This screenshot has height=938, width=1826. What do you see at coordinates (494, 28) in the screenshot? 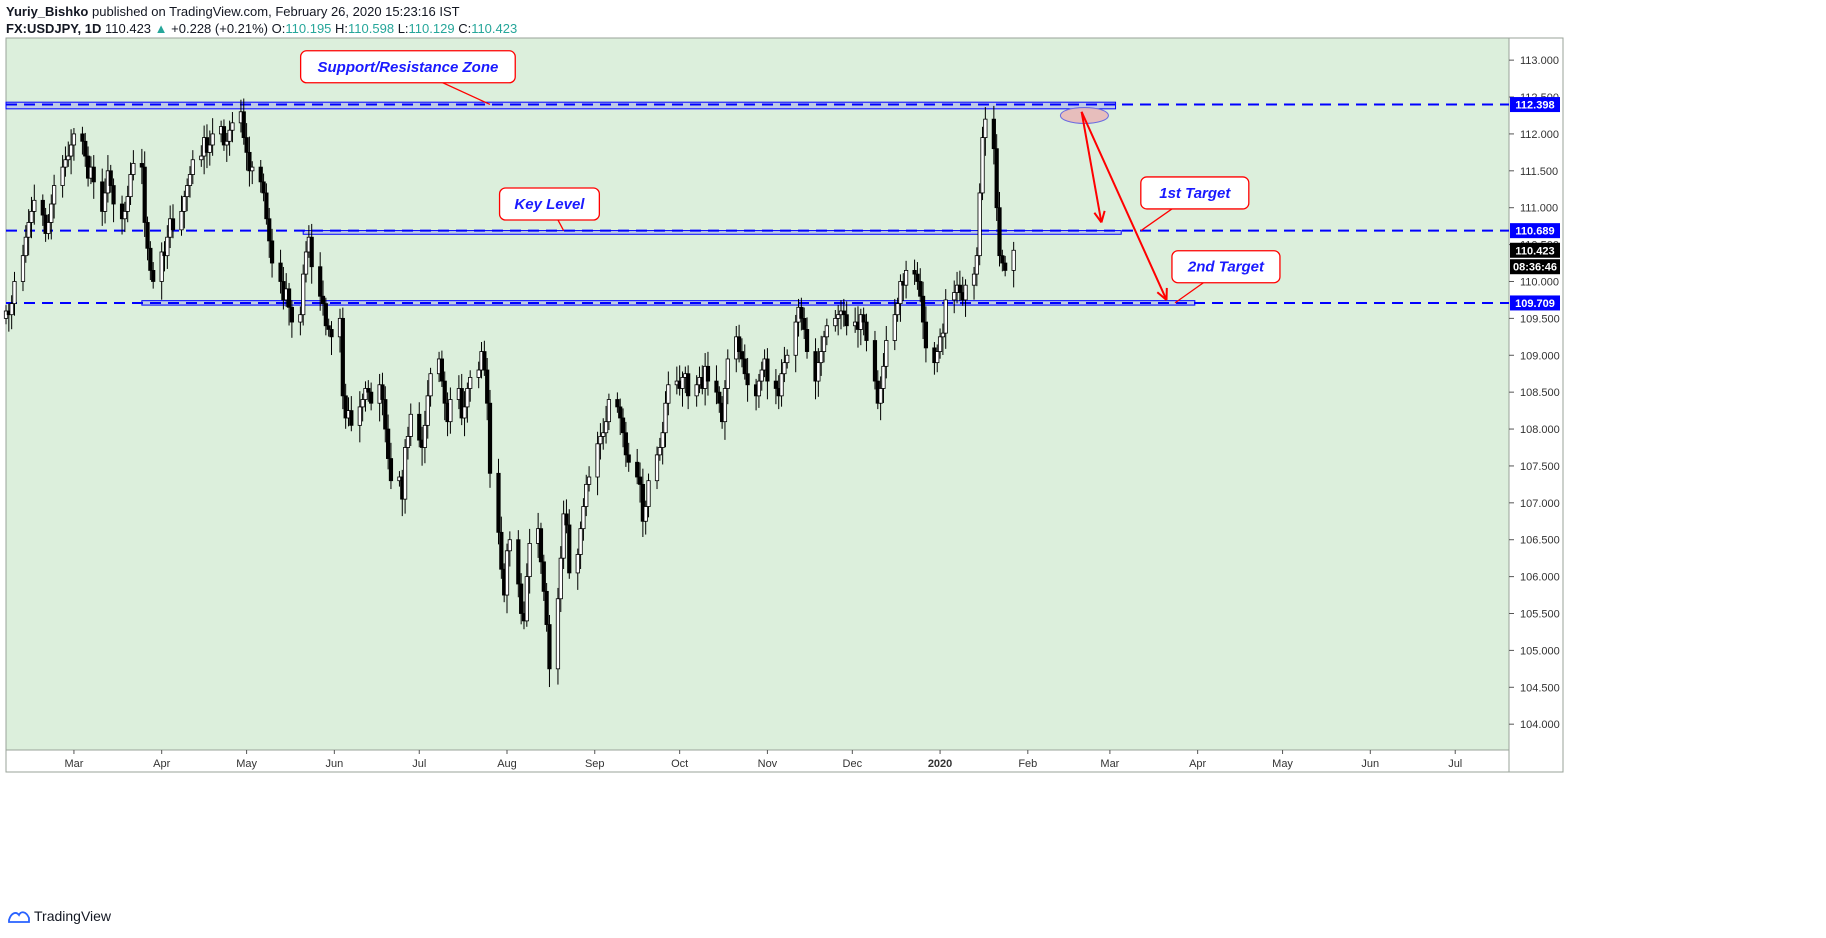
I see `close-value: 110.423` at bounding box center [494, 28].